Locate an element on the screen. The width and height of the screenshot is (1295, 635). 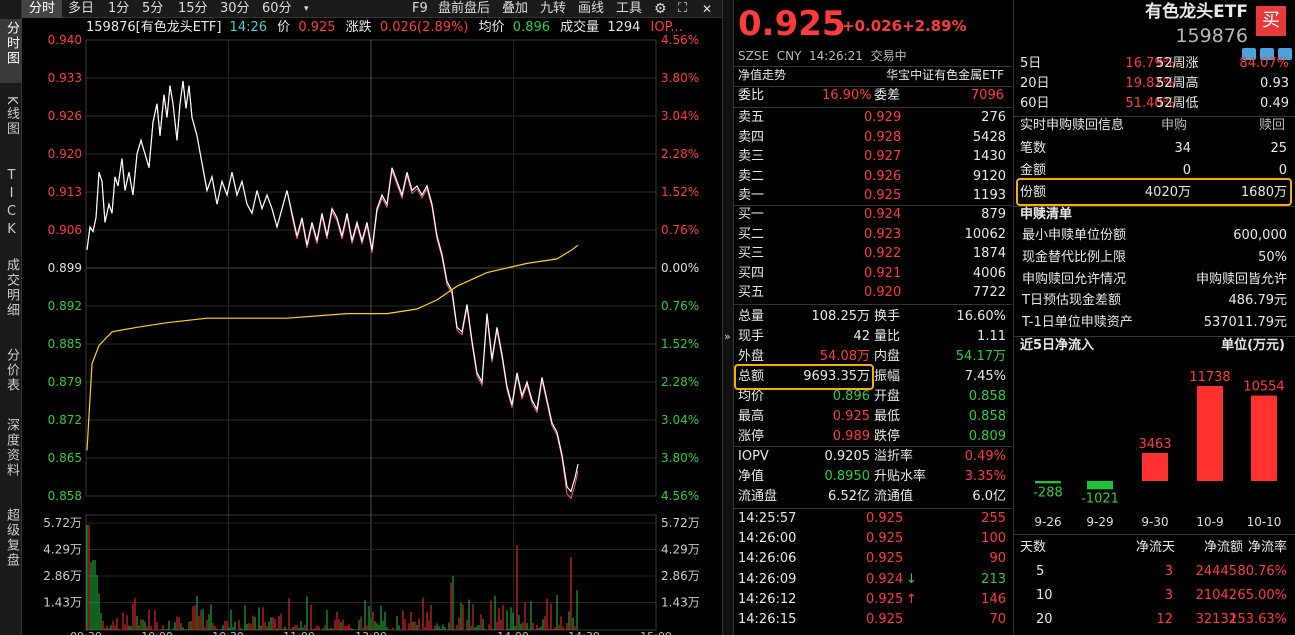
tick-price: 0.924 is located at coordinates (885, 579).